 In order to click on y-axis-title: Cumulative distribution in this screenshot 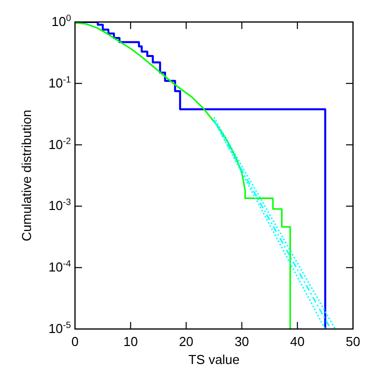, I will do `click(26, 176)`.